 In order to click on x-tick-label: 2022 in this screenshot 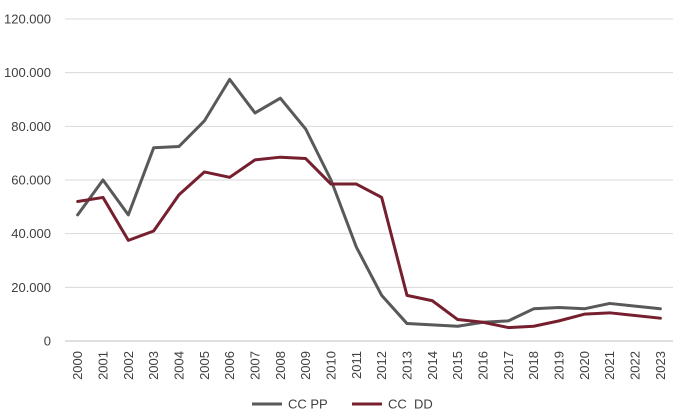, I will do `click(635, 365)`.